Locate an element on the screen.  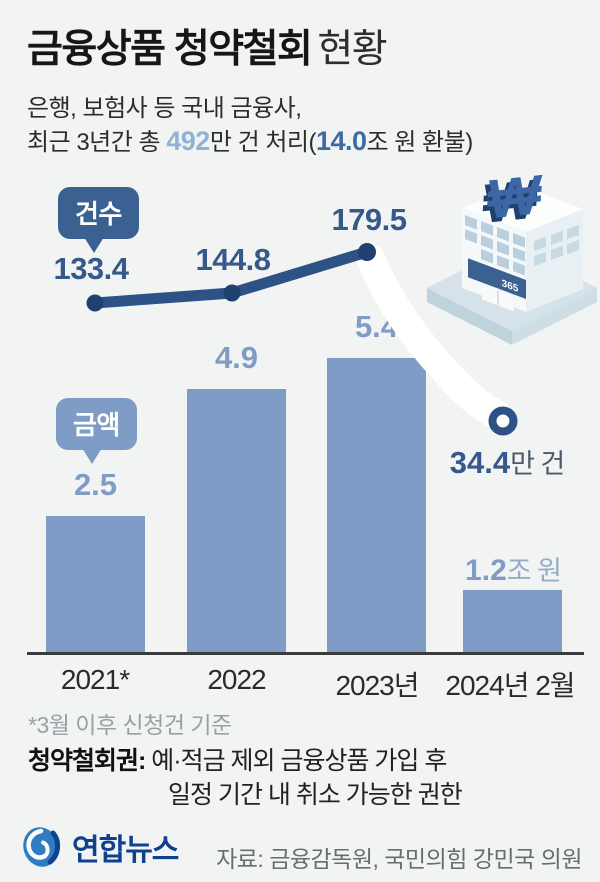
line-value-2024: 34.4만 건 is located at coordinates (507, 461).